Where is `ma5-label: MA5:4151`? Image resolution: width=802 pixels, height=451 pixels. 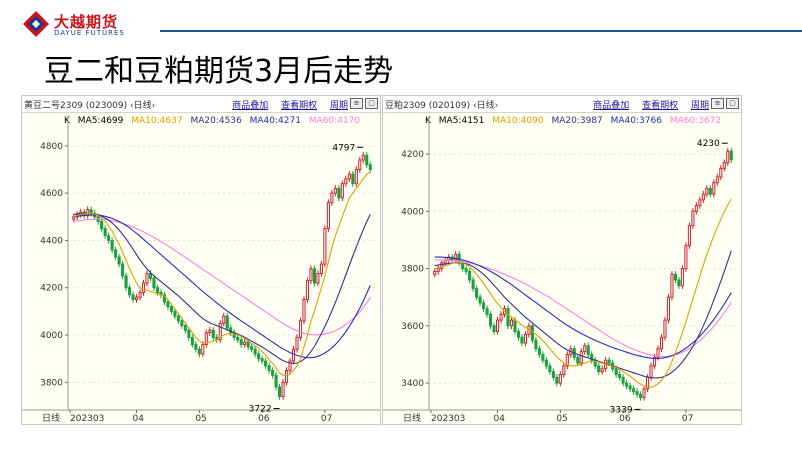
ma5-label: MA5:4151 is located at coordinates (461, 121).